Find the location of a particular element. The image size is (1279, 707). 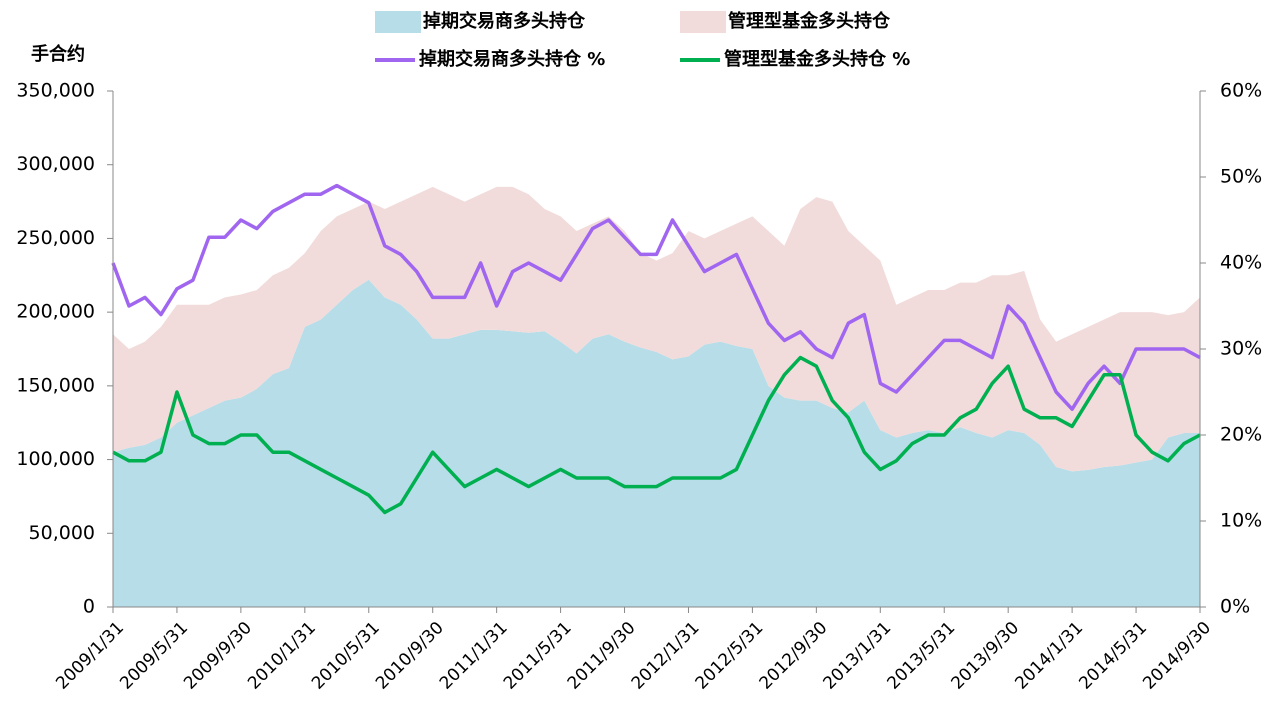

legend-label: 管理型基金多头持仓 % is located at coordinates (817, 59).